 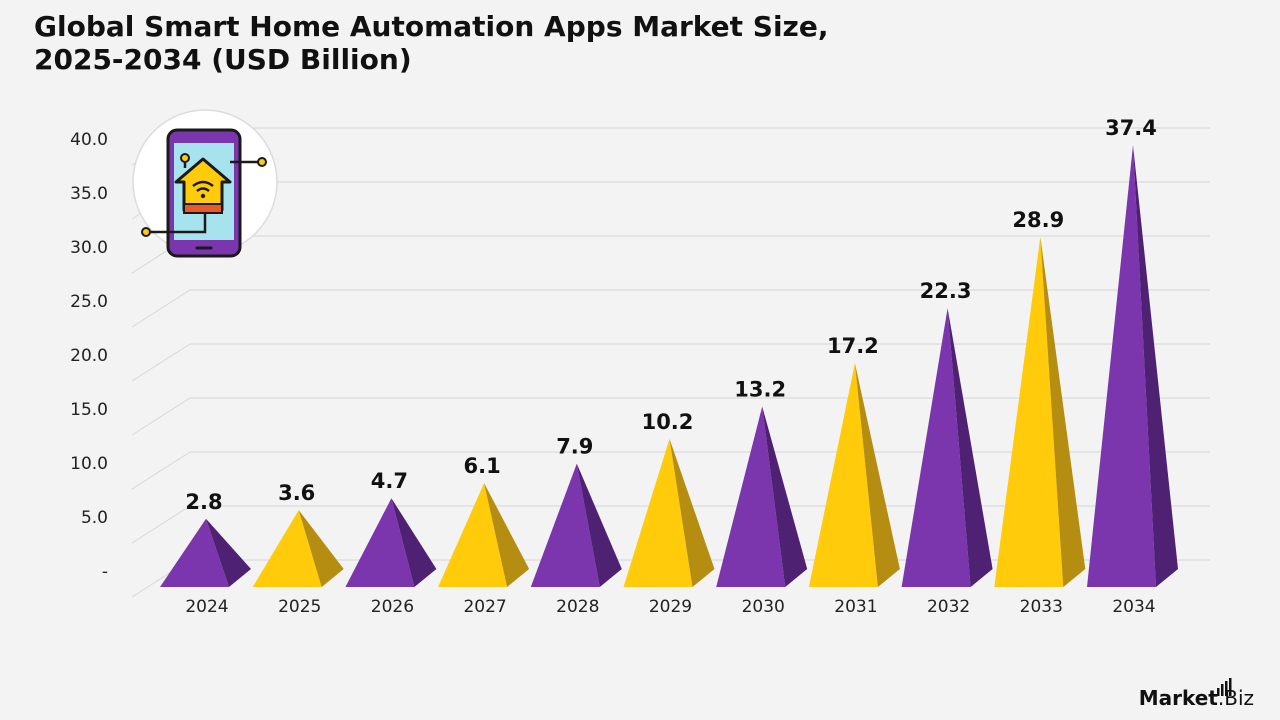 I want to click on data-label: 2.8, so click(x=203, y=502).